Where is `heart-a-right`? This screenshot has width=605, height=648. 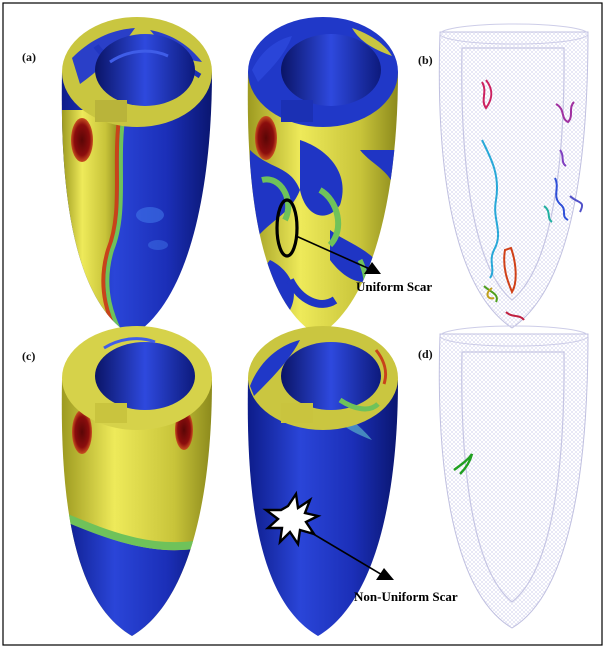
heart-a-right is located at coordinates (322, 176).